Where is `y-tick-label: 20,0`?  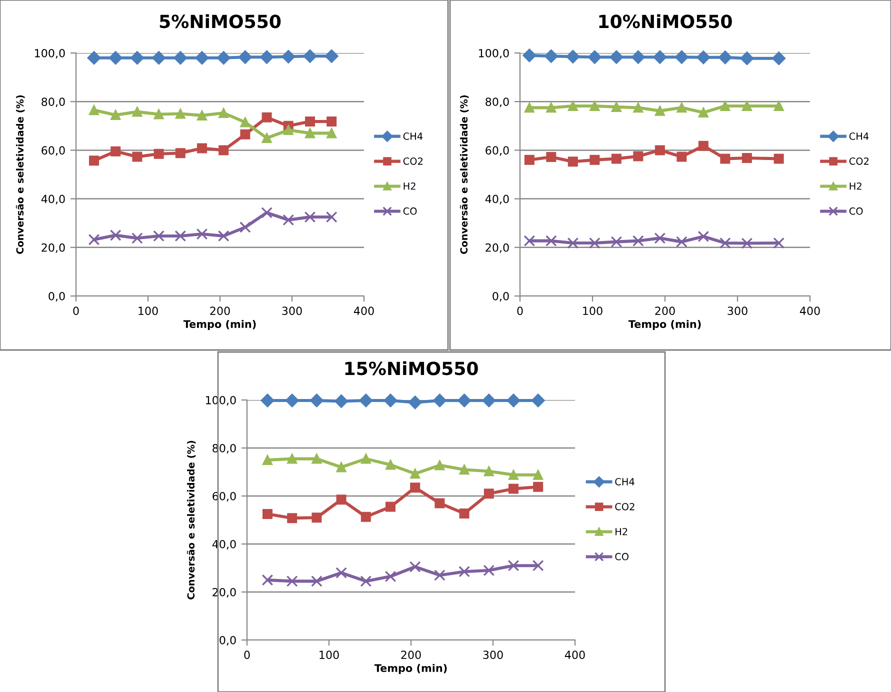 y-tick-label: 20,0 is located at coordinates (224, 593).